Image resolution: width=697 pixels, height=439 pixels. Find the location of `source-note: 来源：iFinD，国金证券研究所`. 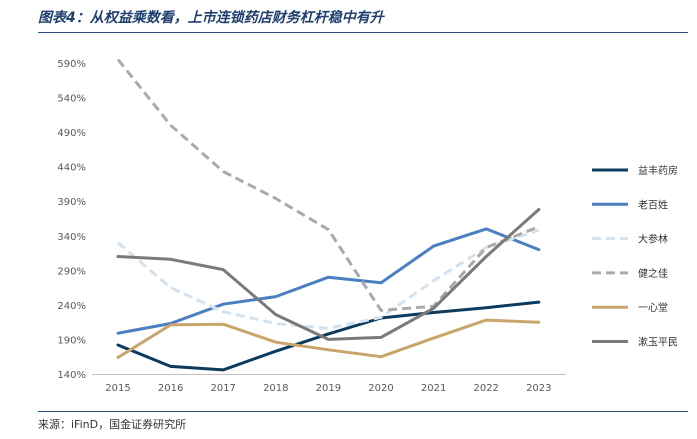

source-note: 来源：iFinD，国金证券研究所 is located at coordinates (112, 424).